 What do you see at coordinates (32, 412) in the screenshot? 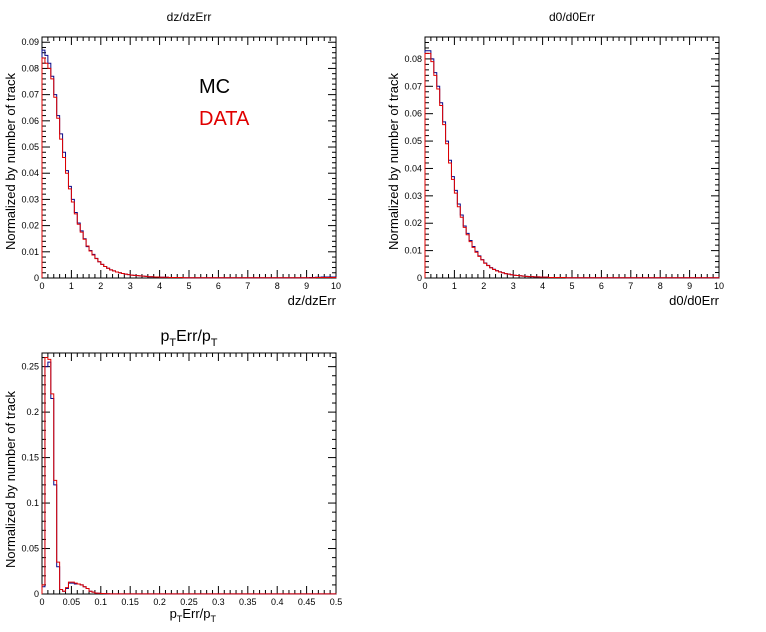
I see `y-tick-label: 0.2` at bounding box center [32, 412].